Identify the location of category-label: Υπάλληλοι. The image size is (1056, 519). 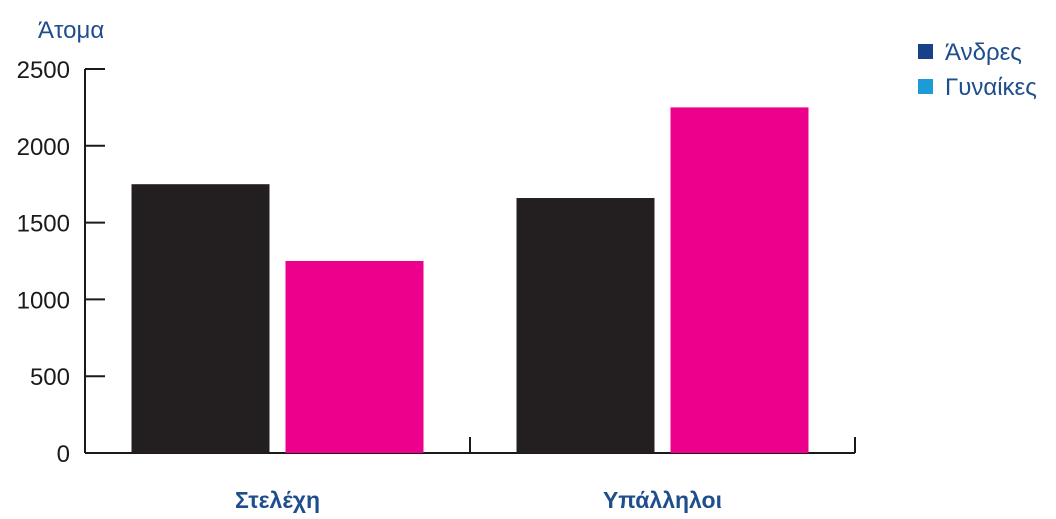
(662, 500).